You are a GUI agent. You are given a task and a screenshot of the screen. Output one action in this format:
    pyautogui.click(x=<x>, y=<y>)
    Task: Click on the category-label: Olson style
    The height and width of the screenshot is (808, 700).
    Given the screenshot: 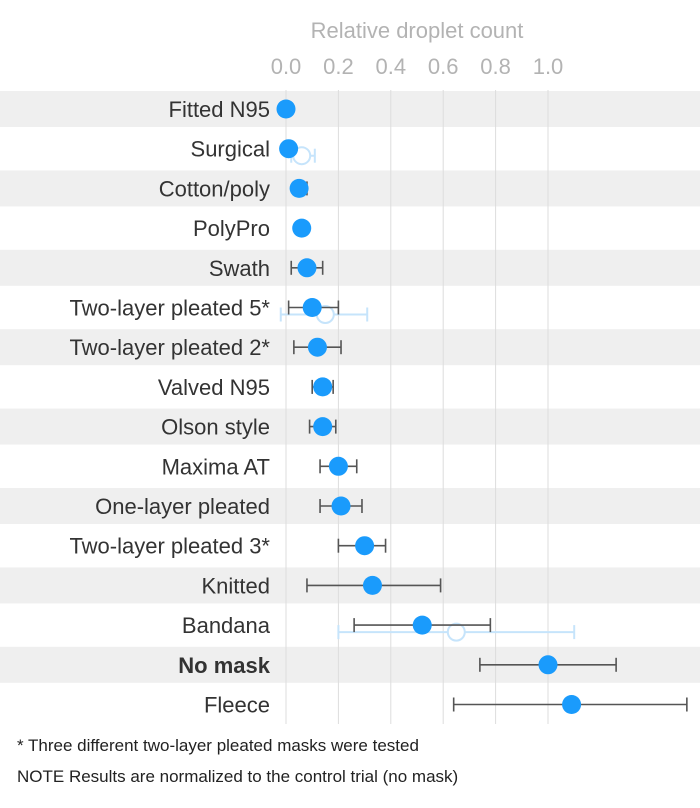 What is the action you would take?
    pyautogui.click(x=215, y=427)
    